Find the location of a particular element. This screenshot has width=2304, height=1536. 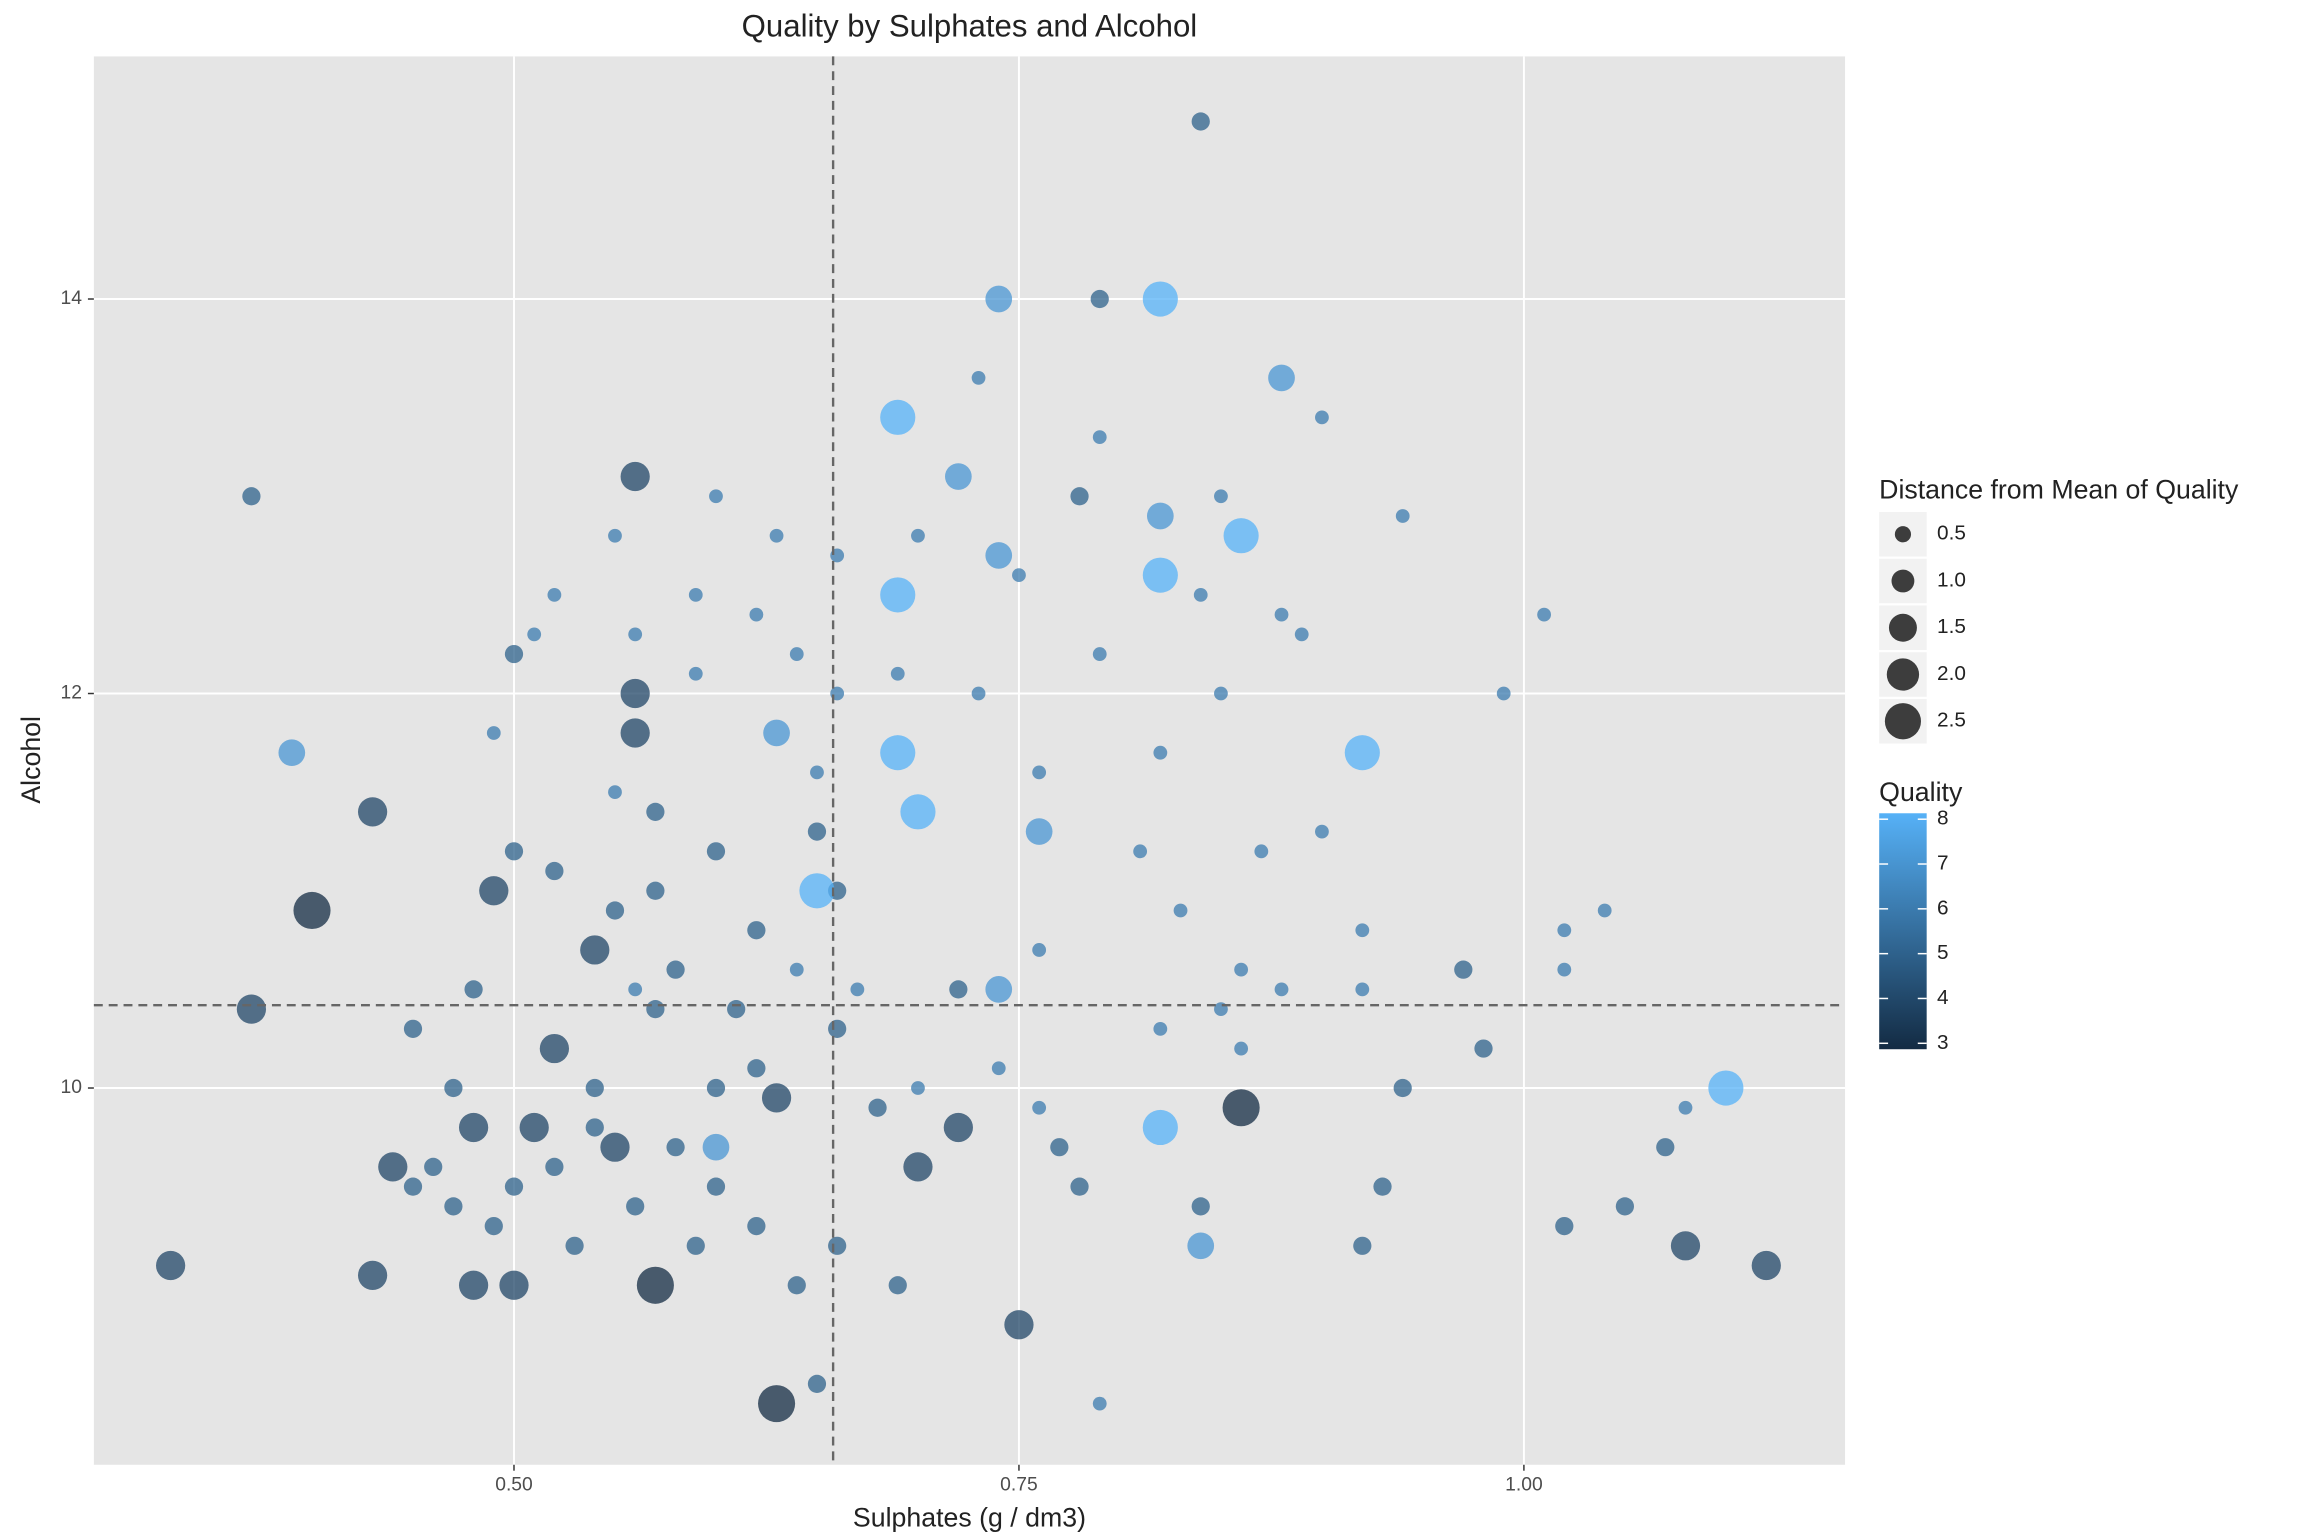

x-tick-label: 0.50 is located at coordinates (514, 1485).